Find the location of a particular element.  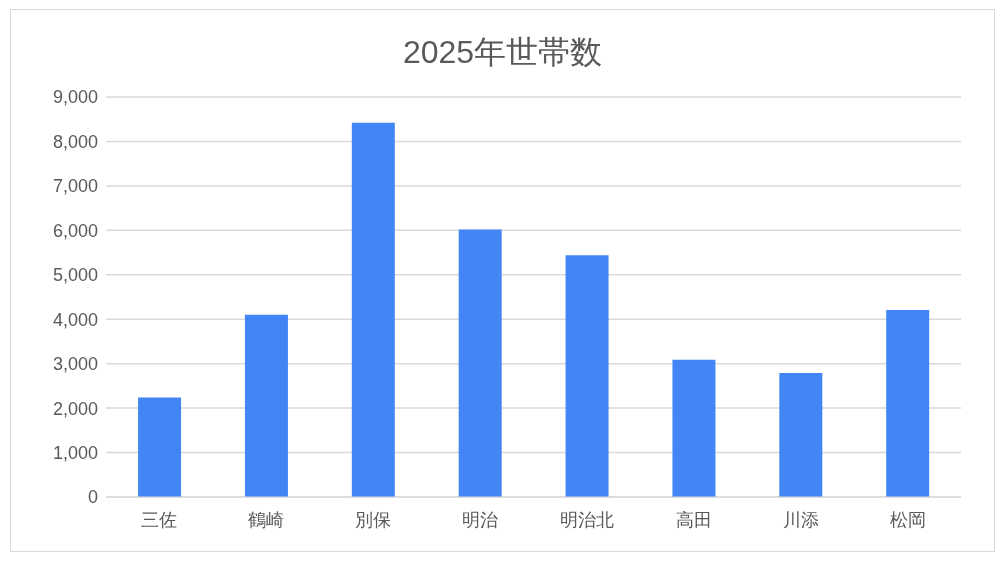

y-tick-label: 2,000 is located at coordinates (75, 408).